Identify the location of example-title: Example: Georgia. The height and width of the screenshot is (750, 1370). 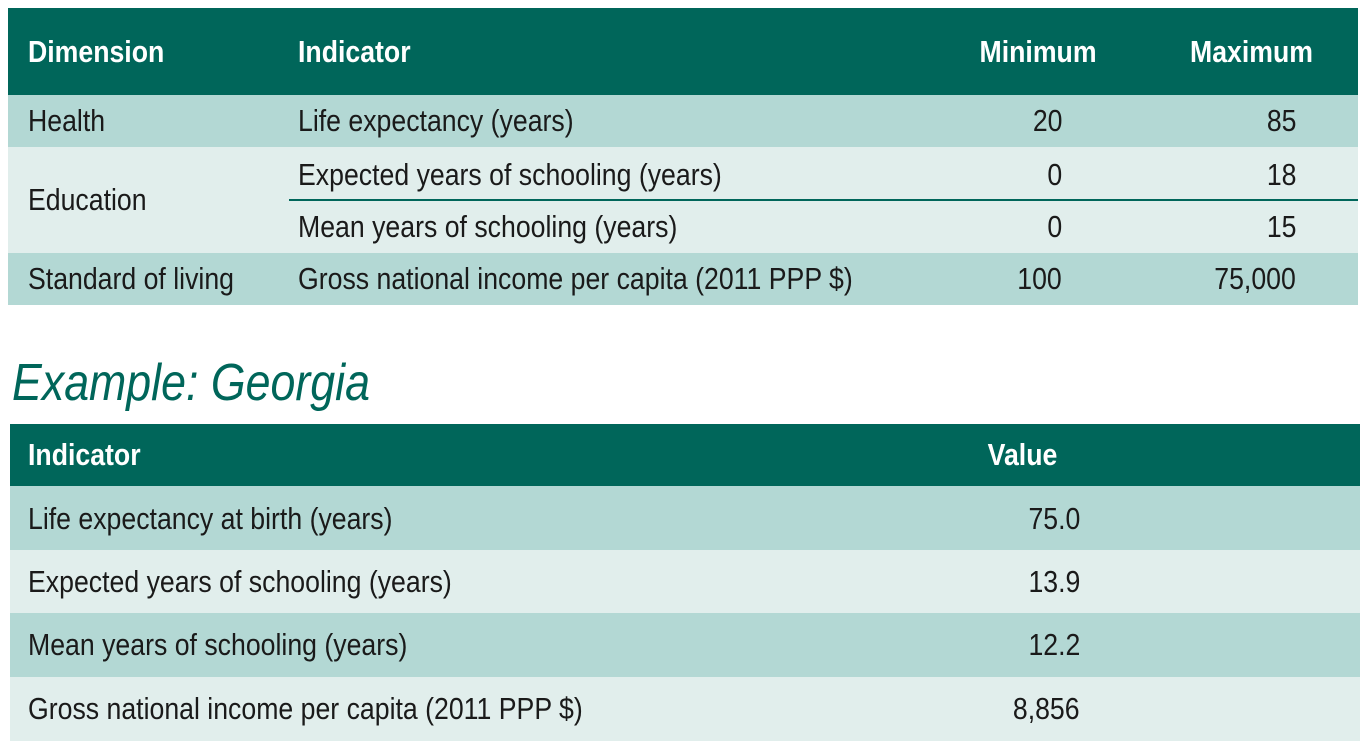
(191, 383).